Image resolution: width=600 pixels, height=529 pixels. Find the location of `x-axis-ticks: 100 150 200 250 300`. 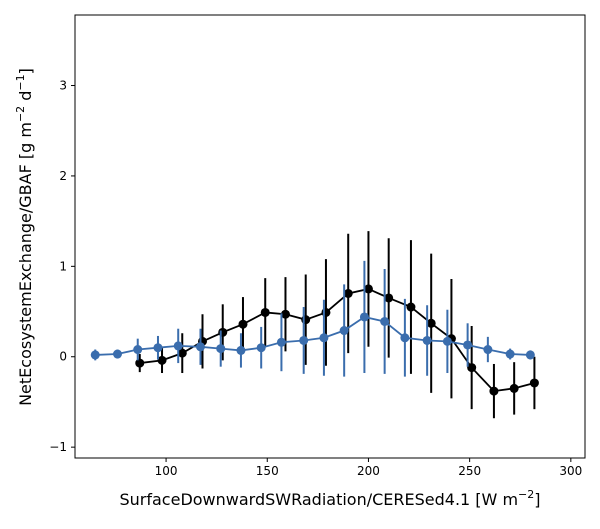

x-axis-ticks: 100 150 200 250 300 is located at coordinates (368, 468).